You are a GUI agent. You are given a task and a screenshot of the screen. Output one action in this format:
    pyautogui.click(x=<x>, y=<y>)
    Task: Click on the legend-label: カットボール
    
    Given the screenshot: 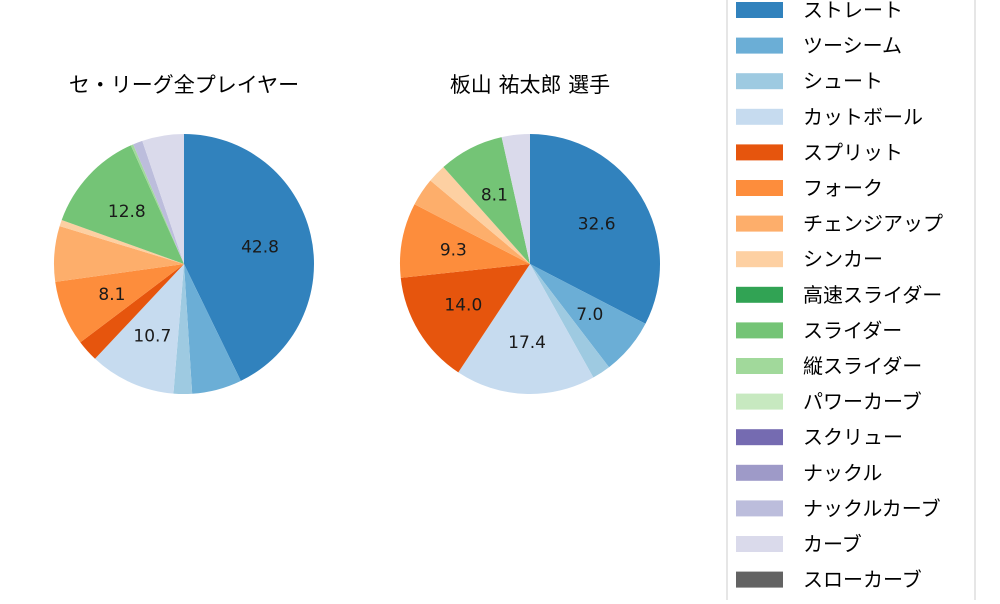 What is the action you would take?
    pyautogui.click(x=863, y=117)
    